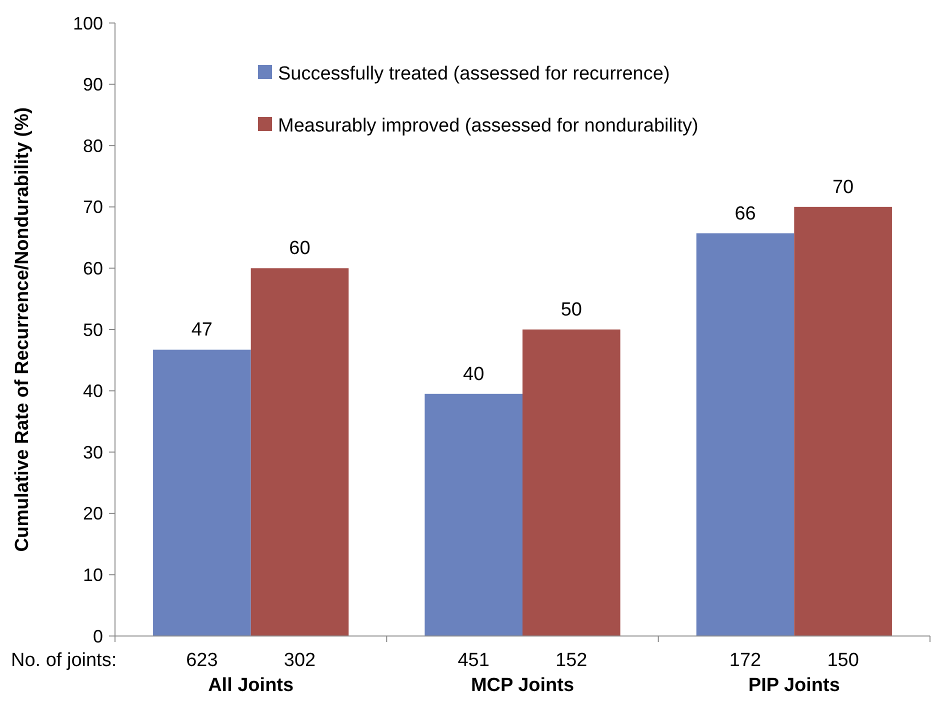 This screenshot has height=704, width=940. What do you see at coordinates (202, 330) in the screenshot?
I see `data-label: 47` at bounding box center [202, 330].